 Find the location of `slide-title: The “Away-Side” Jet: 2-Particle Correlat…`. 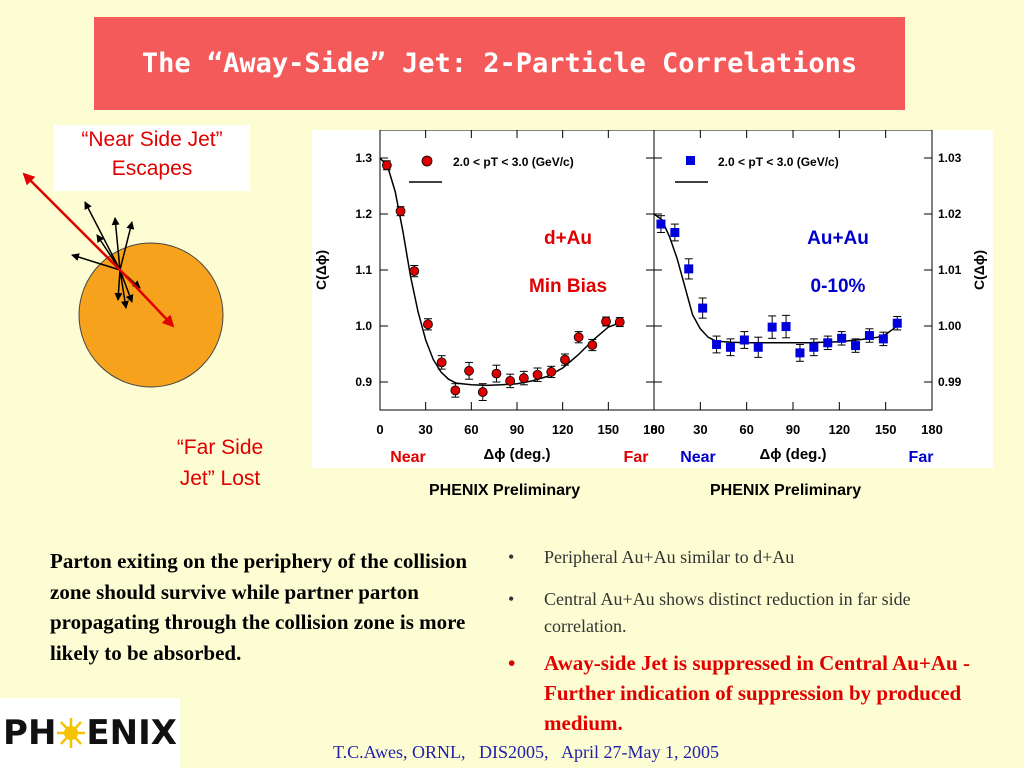

slide-title: The “Away-Side” Jet: 2-Particle Correlat… is located at coordinates (499, 63).